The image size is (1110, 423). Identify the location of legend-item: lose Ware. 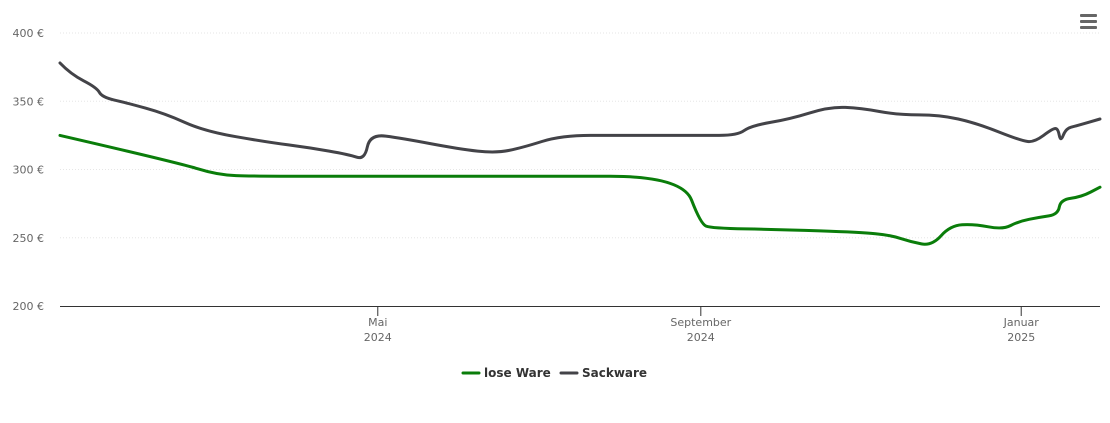
(506, 373).